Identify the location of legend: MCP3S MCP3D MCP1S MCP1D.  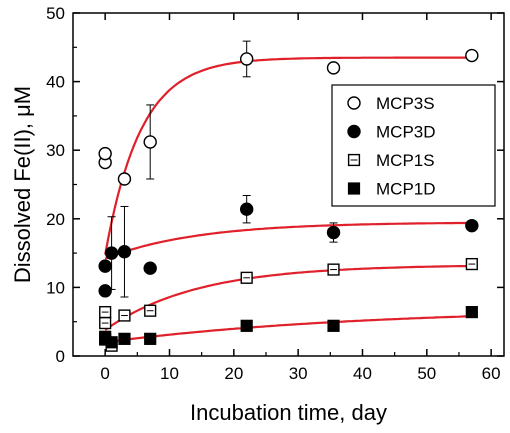
(413, 145).